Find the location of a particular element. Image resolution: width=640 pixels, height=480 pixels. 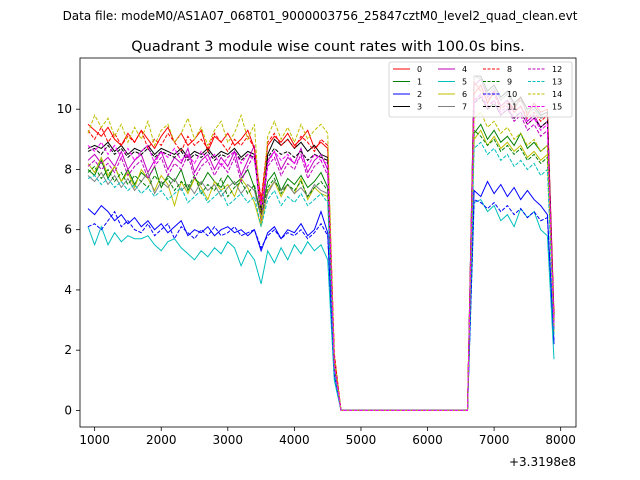

legend-label: 14 is located at coordinates (557, 94).